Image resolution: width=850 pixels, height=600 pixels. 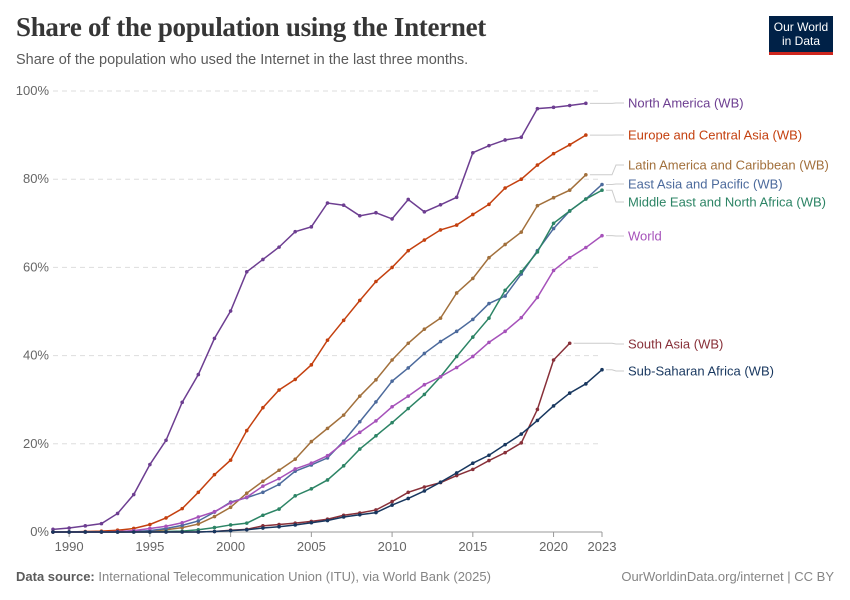 I want to click on x-tick-label: 2020, so click(x=553, y=546).